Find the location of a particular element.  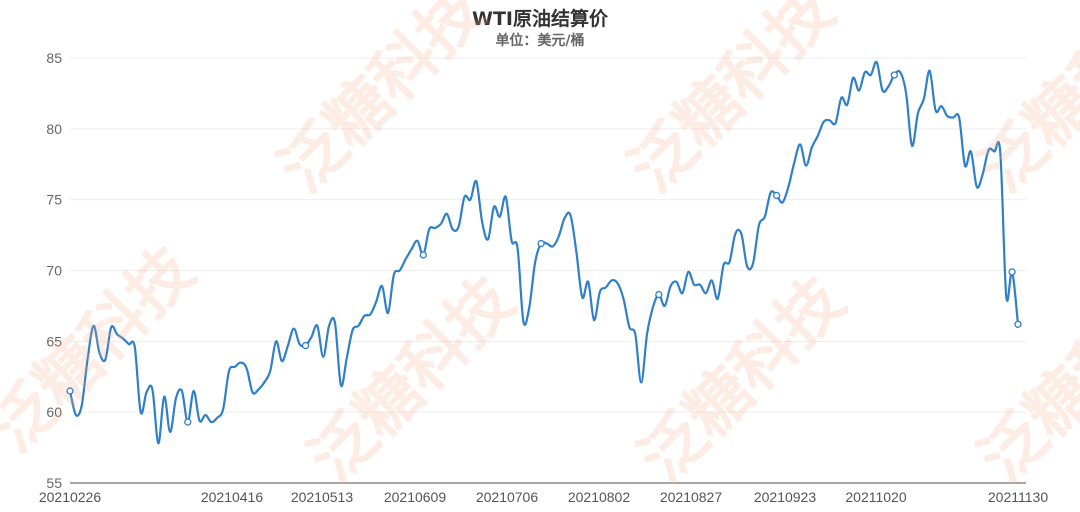

x-tick-label: 20210226 is located at coordinates (70, 497).